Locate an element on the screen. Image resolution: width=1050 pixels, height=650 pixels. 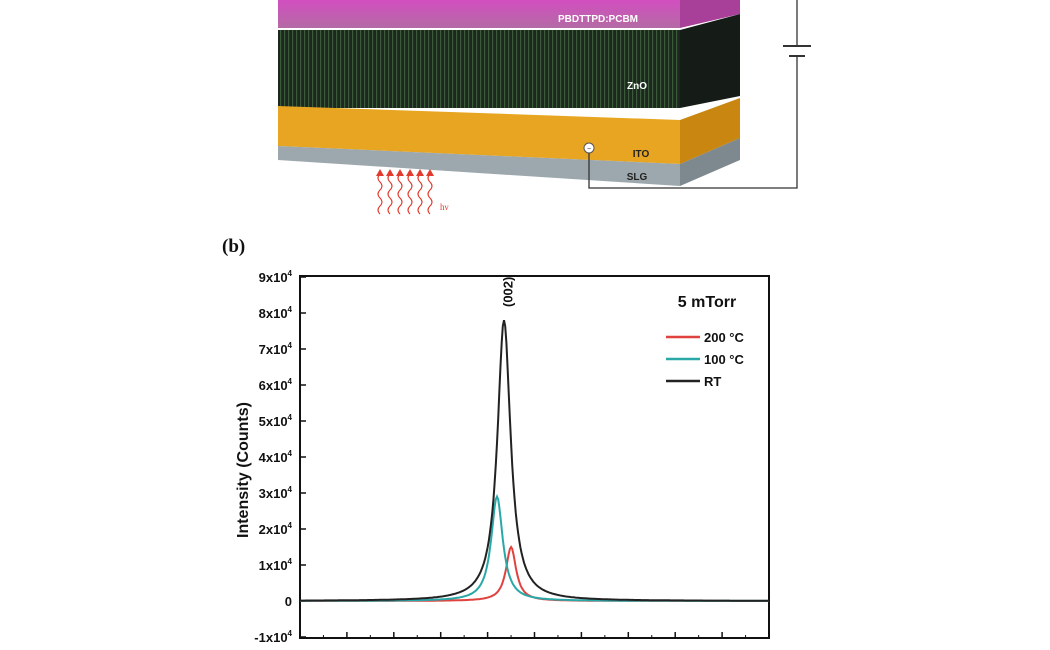
peak-annotation: (002) is located at coordinates (508, 292).